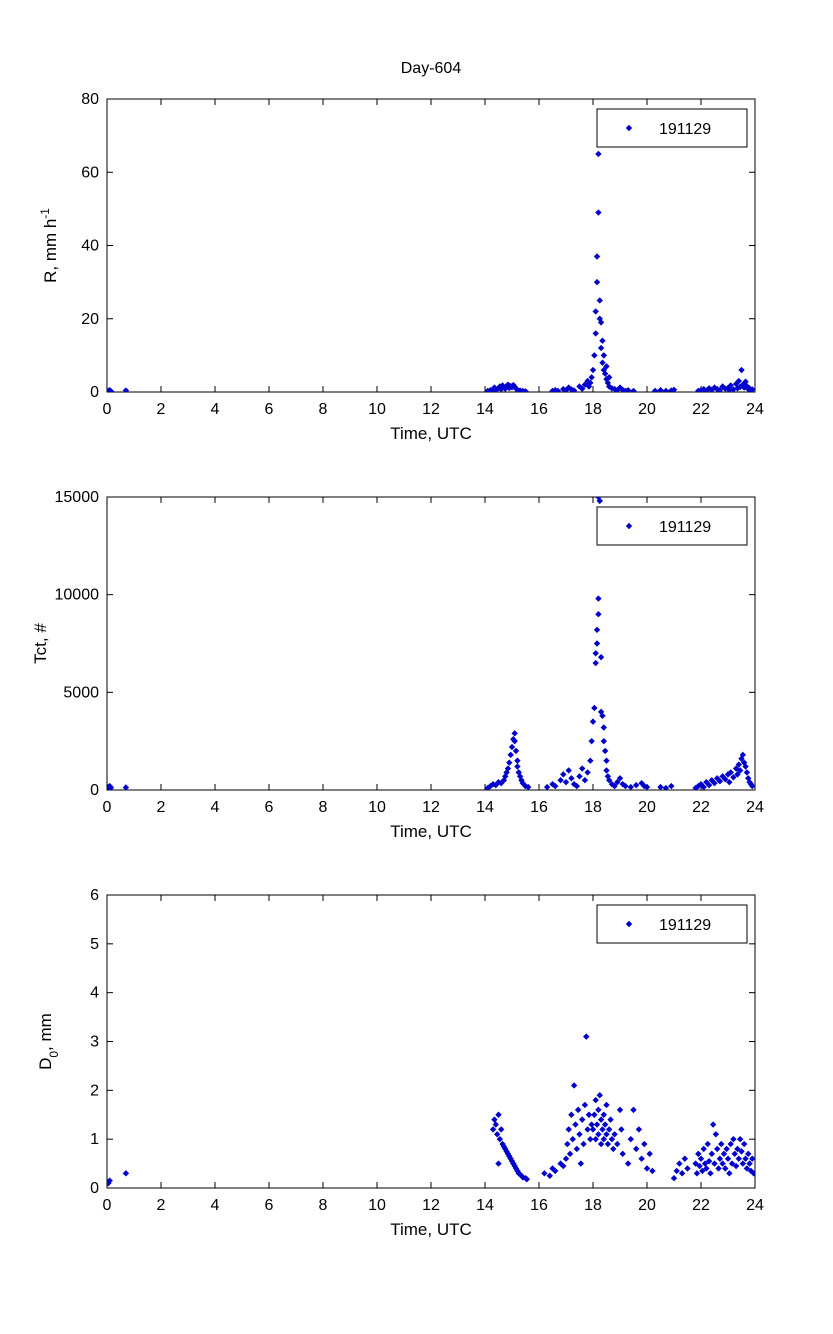 The width and height of the screenshot is (833, 1334). Describe the element at coordinates (701, 1205) in the screenshot. I see `x-tick-label: 22` at that location.